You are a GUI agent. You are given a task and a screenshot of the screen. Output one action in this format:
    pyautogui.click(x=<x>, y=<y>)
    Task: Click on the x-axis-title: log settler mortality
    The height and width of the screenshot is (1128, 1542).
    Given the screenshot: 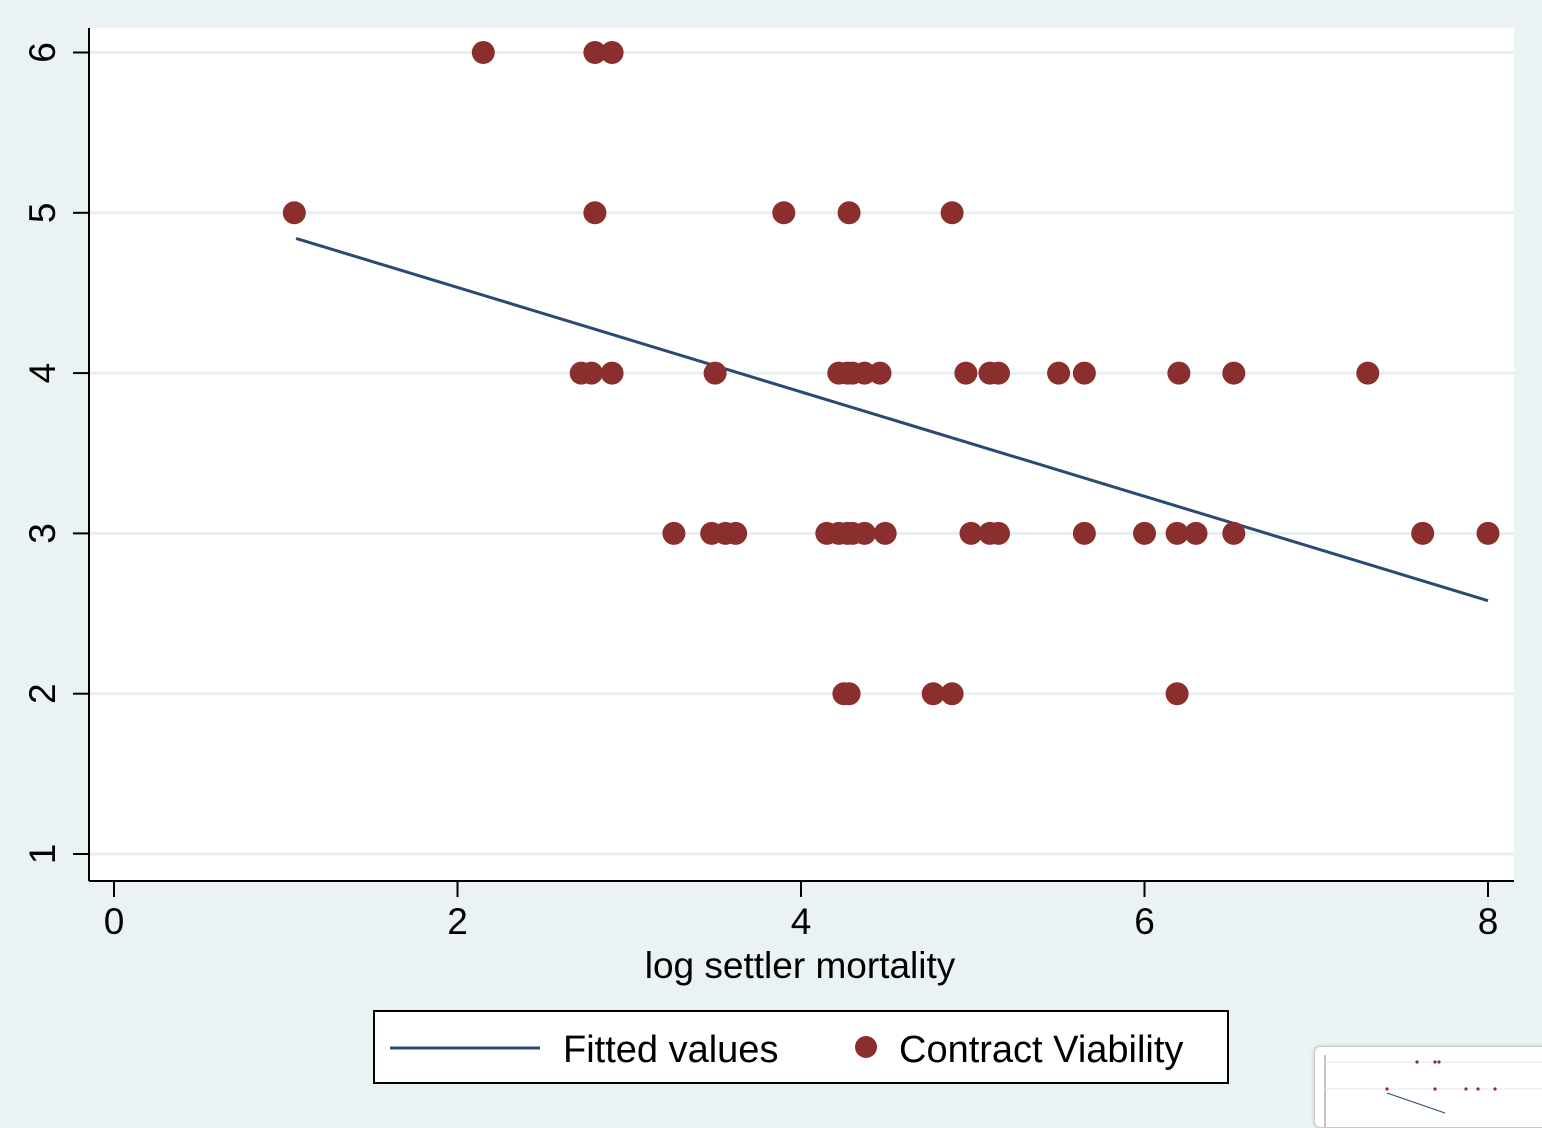 What is the action you would take?
    pyautogui.click(x=800, y=965)
    